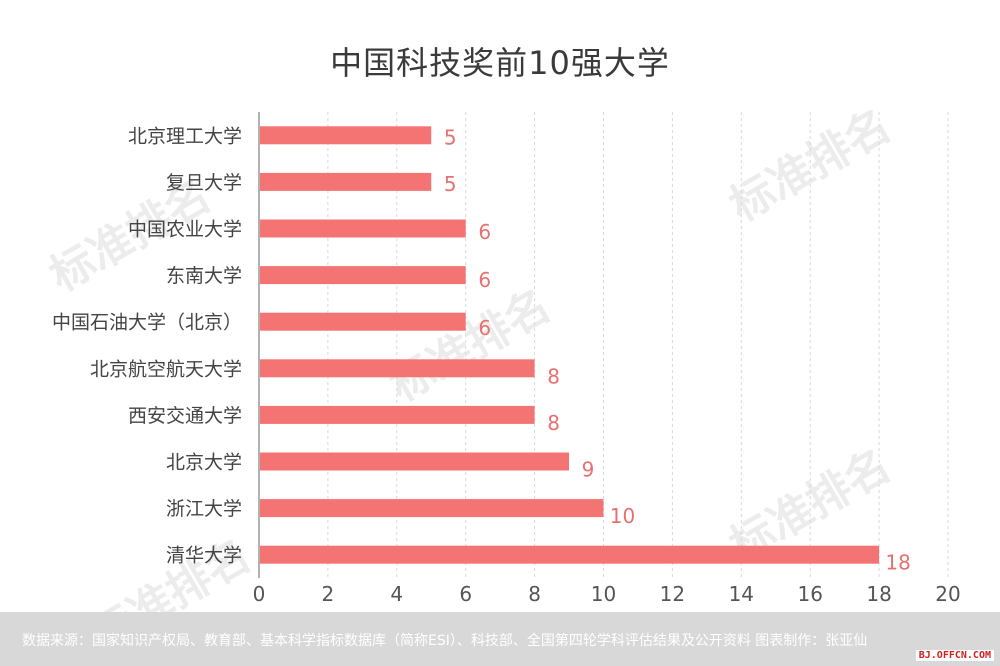  I want to click on x-tick-label: 20, so click(947, 594).